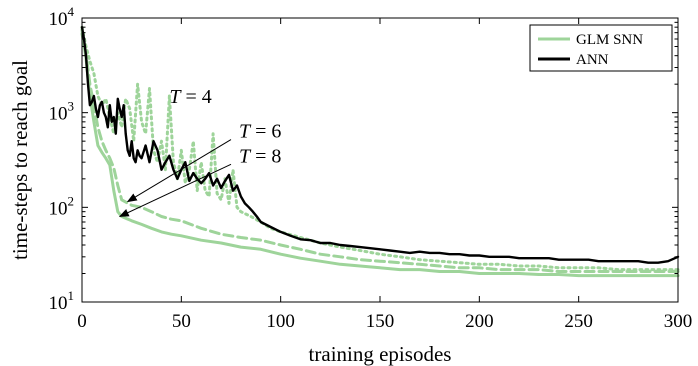  I want to click on y-tick-label: 10², so click(62, 206).